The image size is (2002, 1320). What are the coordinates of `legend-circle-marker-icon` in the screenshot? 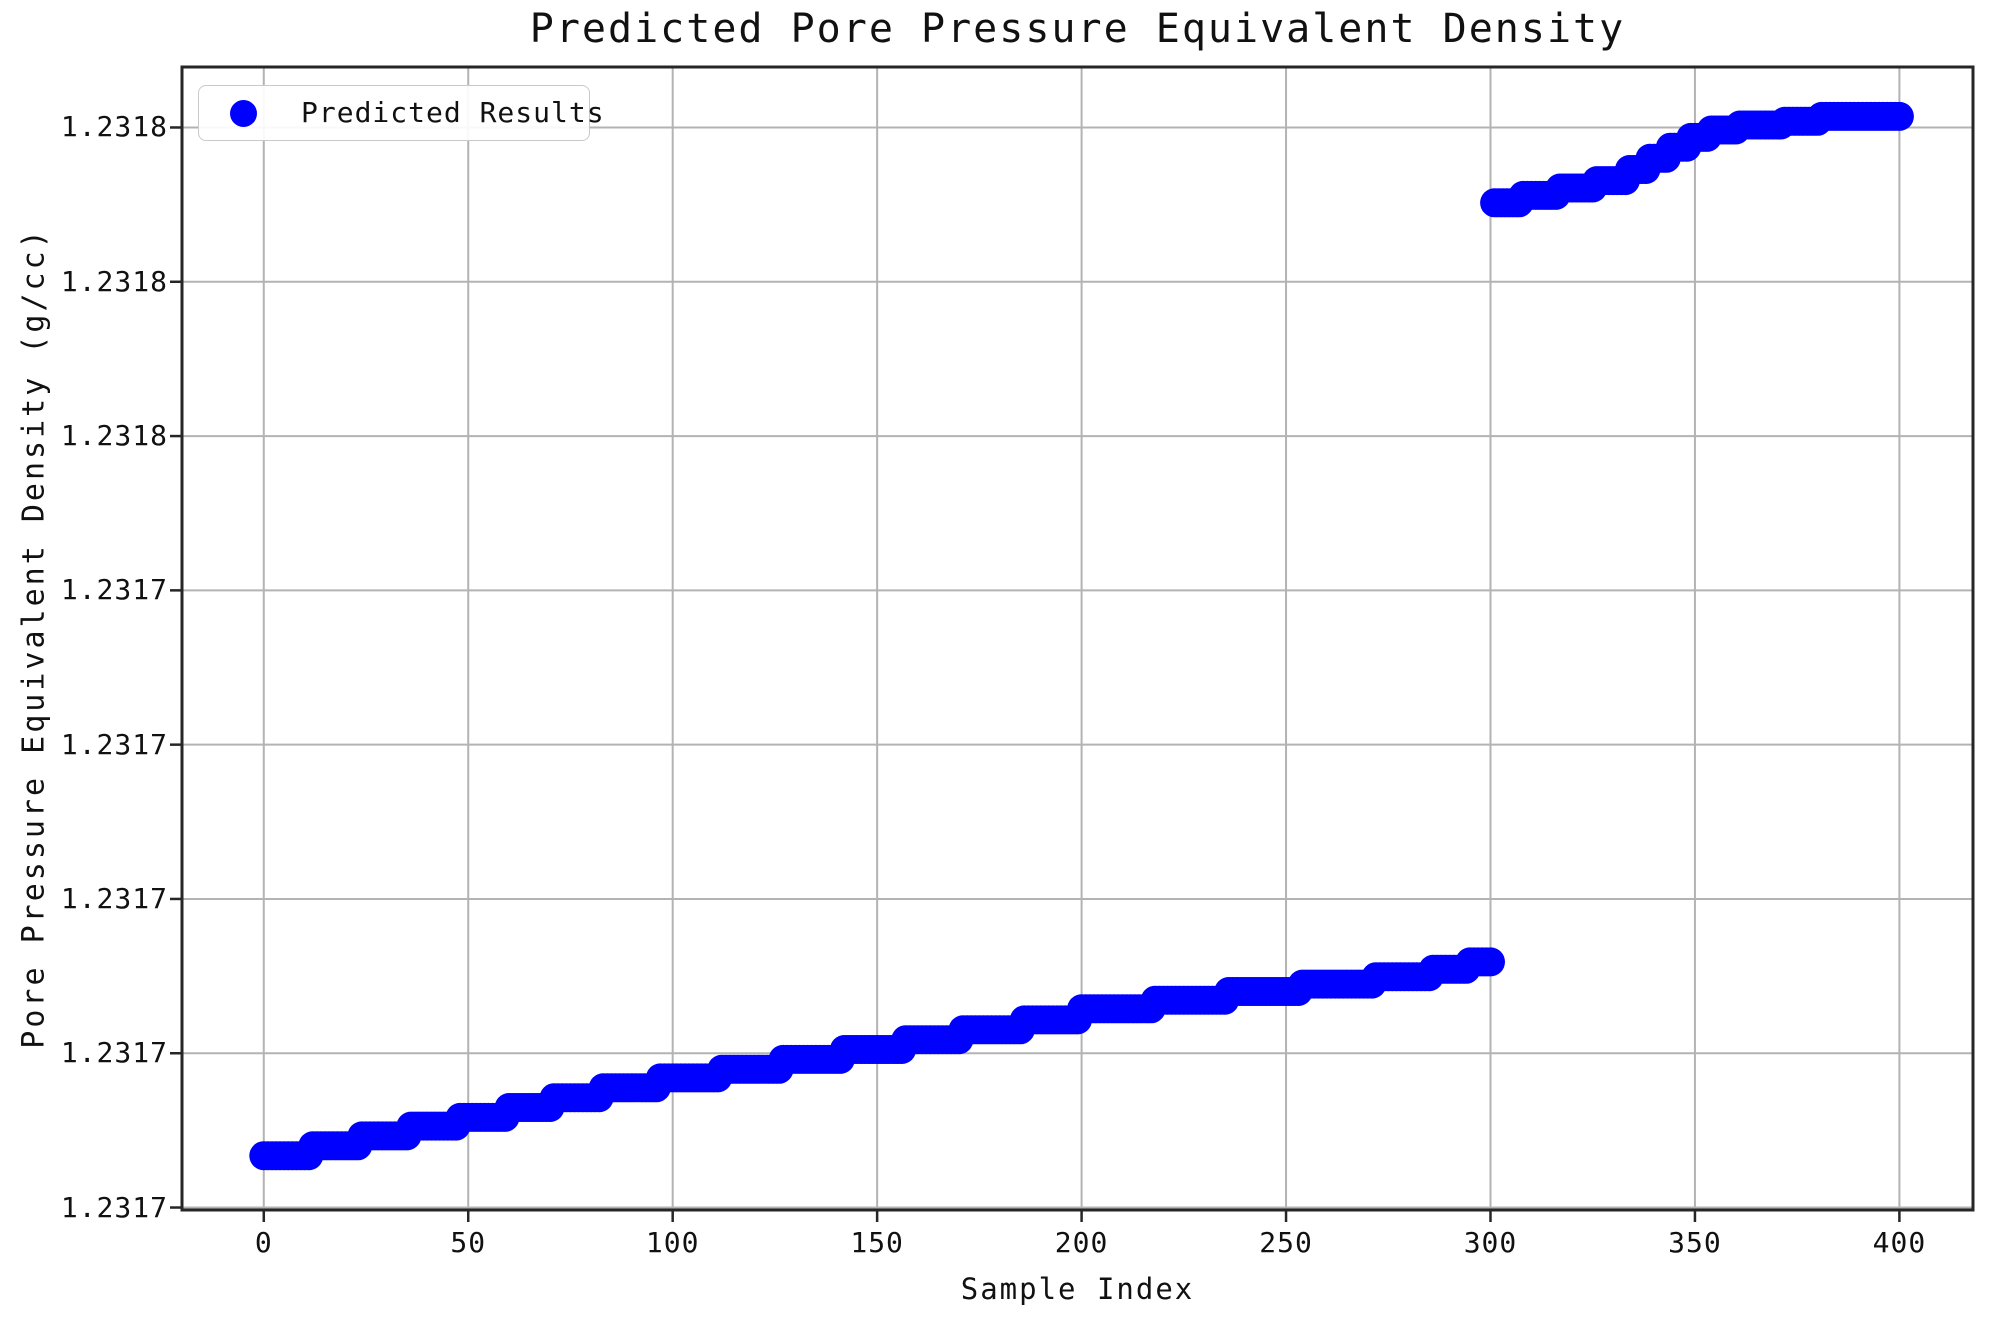 It's located at (243, 113).